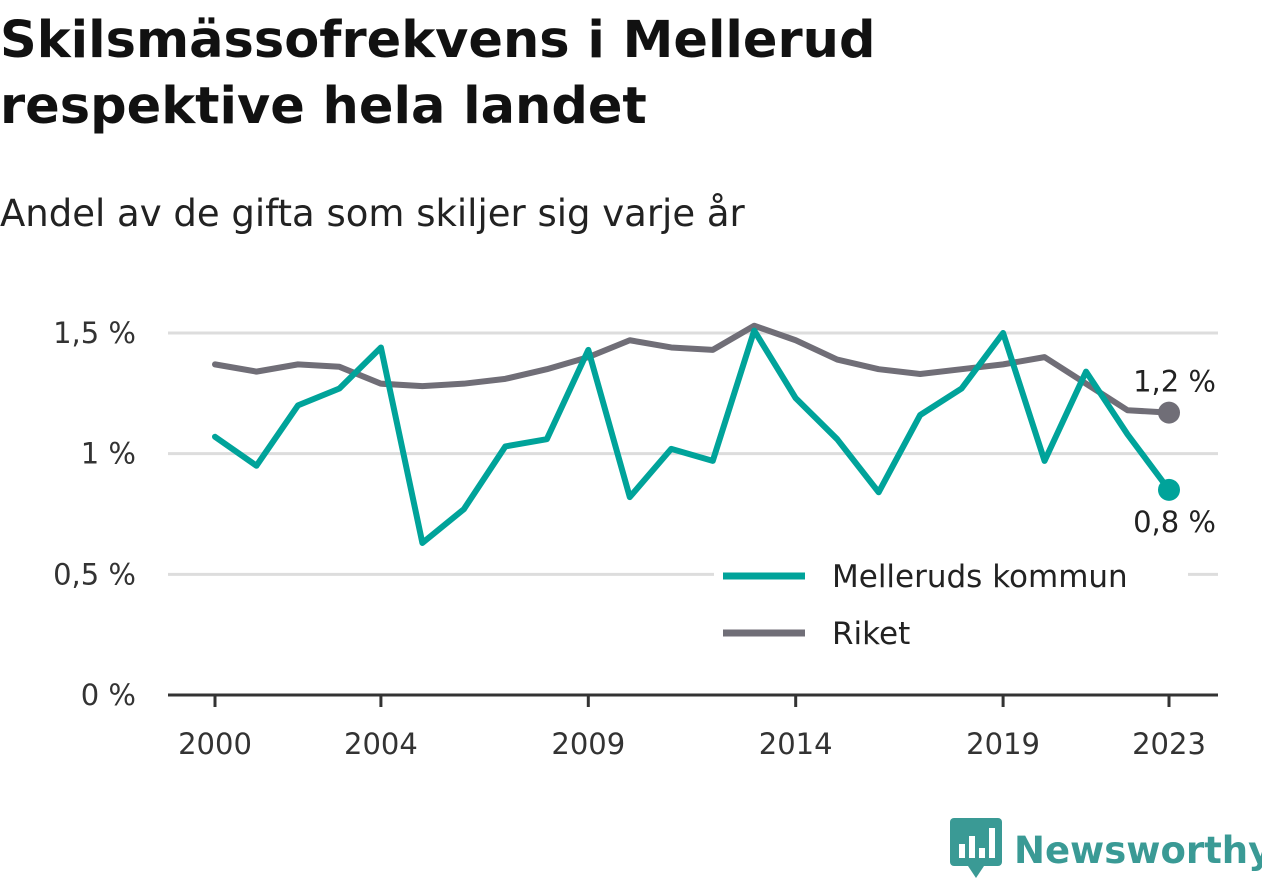 The height and width of the screenshot is (882, 1262). I want to click on end-label: 0,8 %, so click(1174, 522).